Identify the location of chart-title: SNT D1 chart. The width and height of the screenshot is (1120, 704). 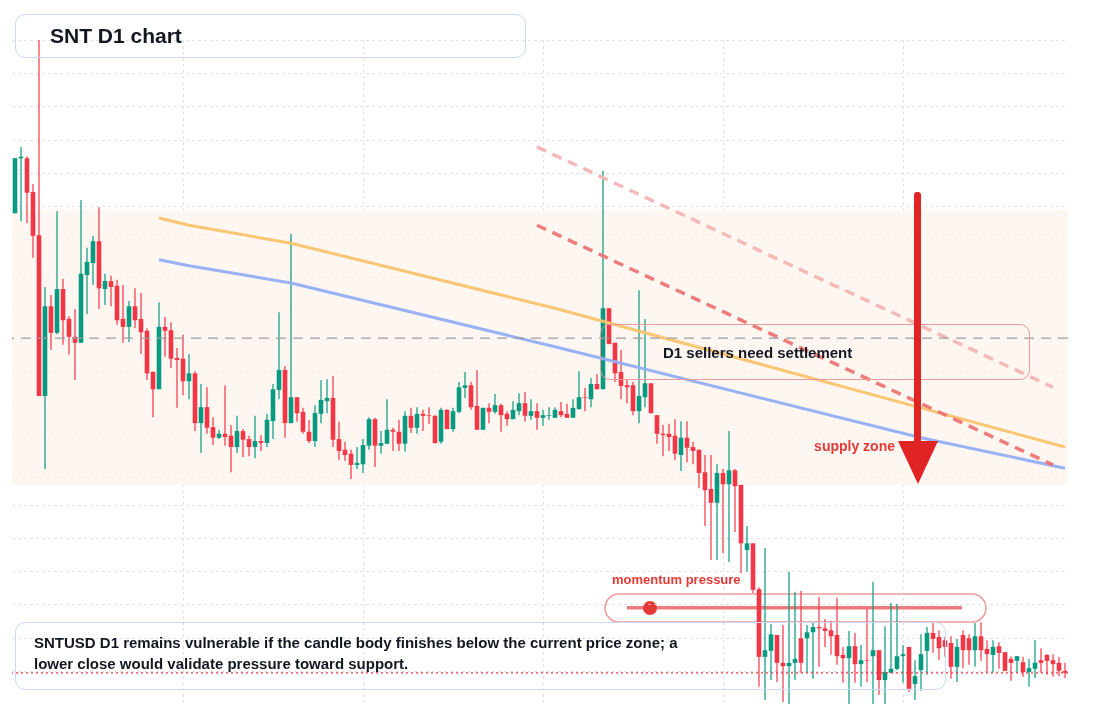
(270, 36).